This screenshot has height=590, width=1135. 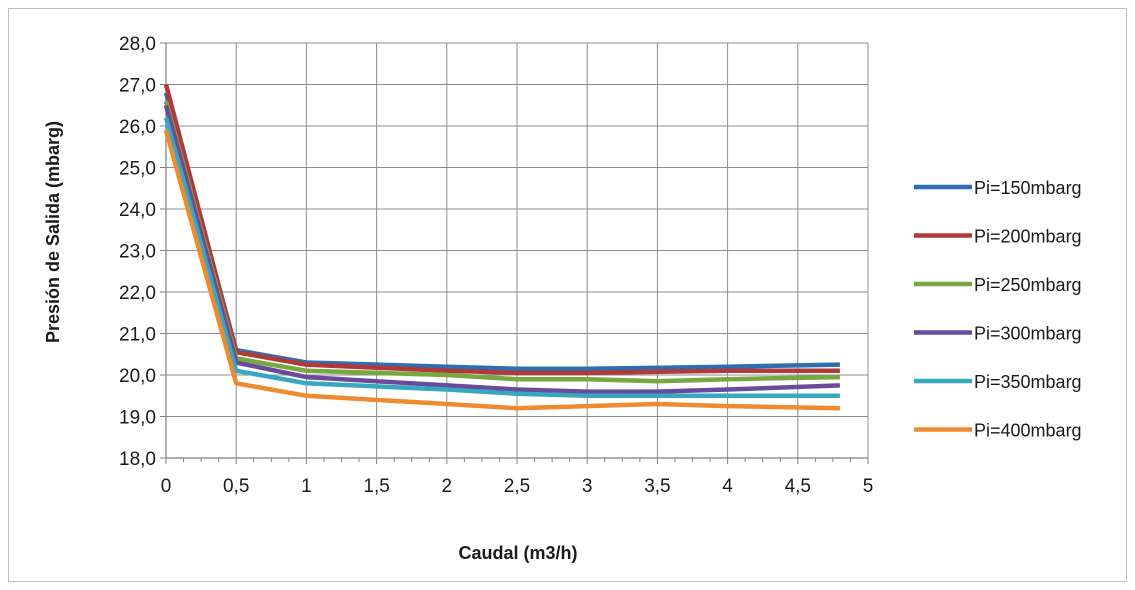 What do you see at coordinates (137, 335) in the screenshot?
I see `y-tick-label: 21,0` at bounding box center [137, 335].